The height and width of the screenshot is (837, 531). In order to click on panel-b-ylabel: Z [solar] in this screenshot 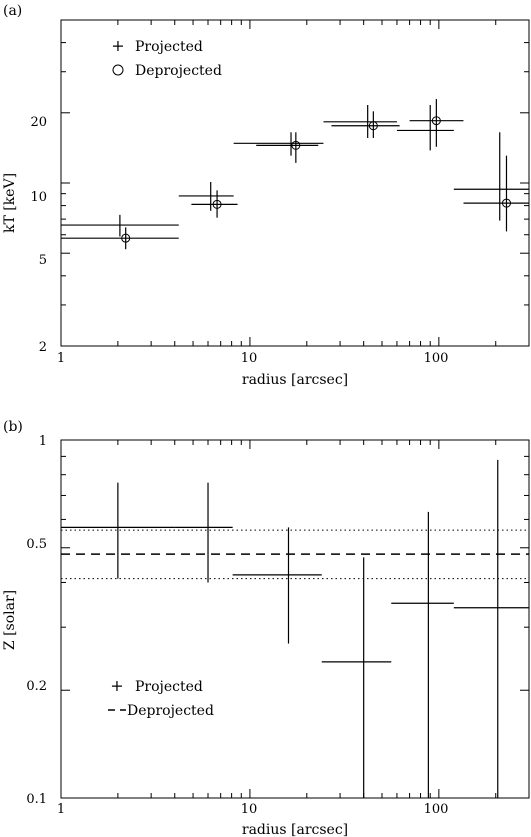, I will do `click(10, 620)`.